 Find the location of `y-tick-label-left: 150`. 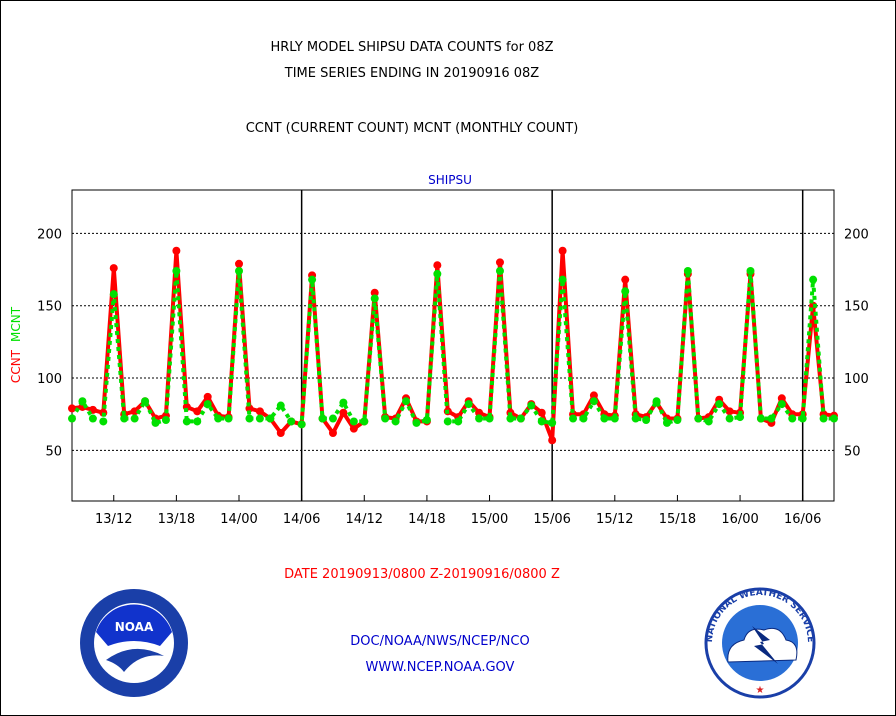

y-tick-label-left: 150 is located at coordinates (49, 307).